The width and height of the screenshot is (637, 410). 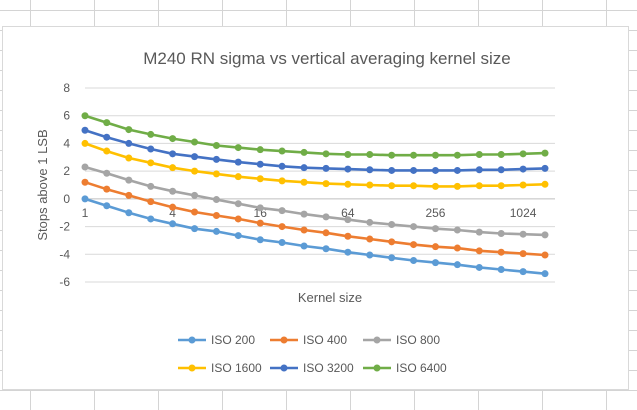 I want to click on legend-label: ISO 6400, so click(x=421, y=368).